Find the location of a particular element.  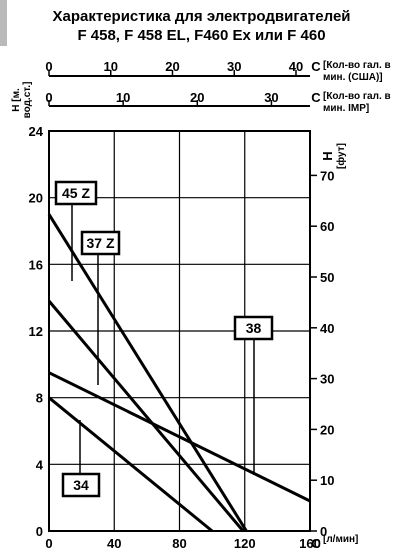

y-right-tick-label: 60 is located at coordinates (327, 226).